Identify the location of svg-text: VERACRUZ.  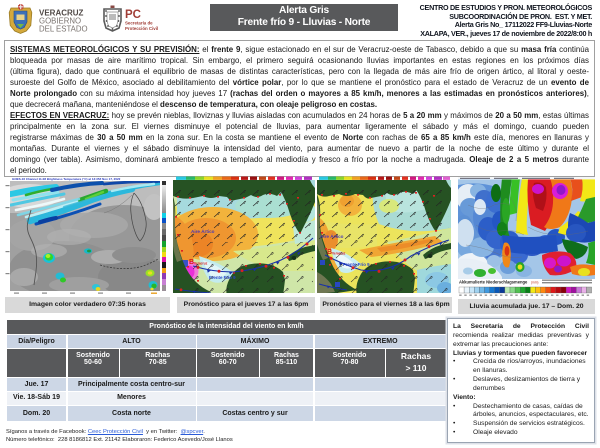
(61, 13).